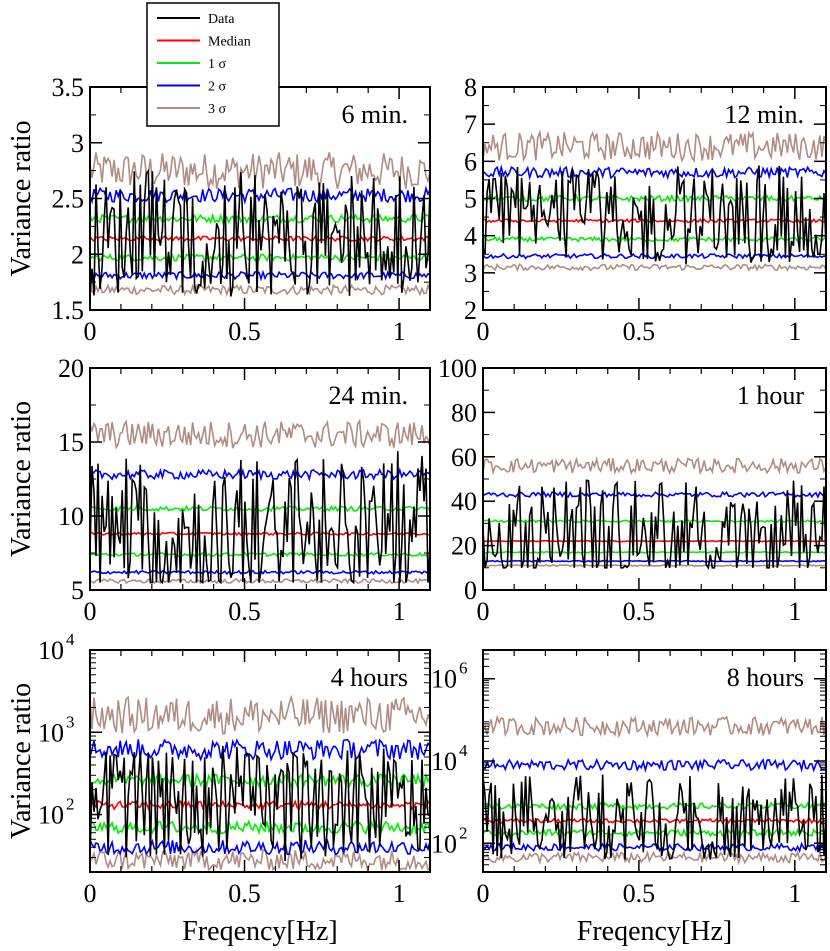 Image resolution: width=830 pixels, height=951 pixels. I want to click on panel-label: 1 hour, so click(771, 395).